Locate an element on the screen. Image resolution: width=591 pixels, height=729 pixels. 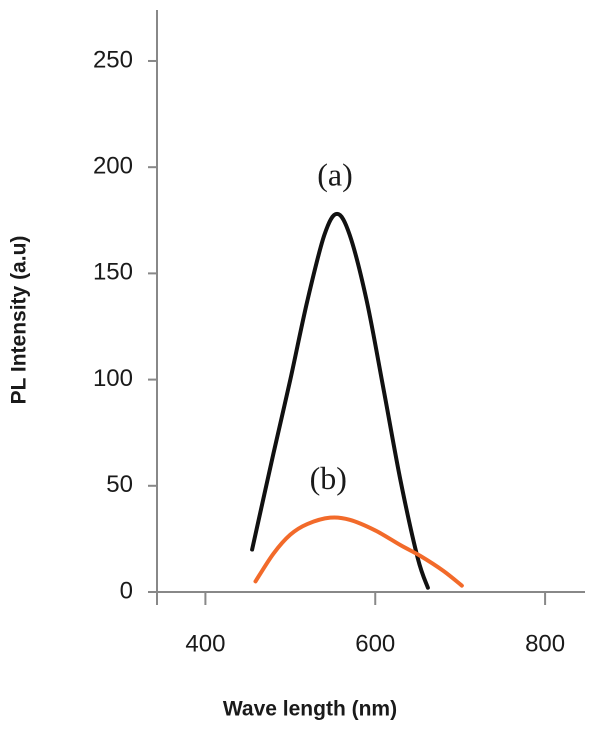
x-tick-label: 400 is located at coordinates (205, 643).